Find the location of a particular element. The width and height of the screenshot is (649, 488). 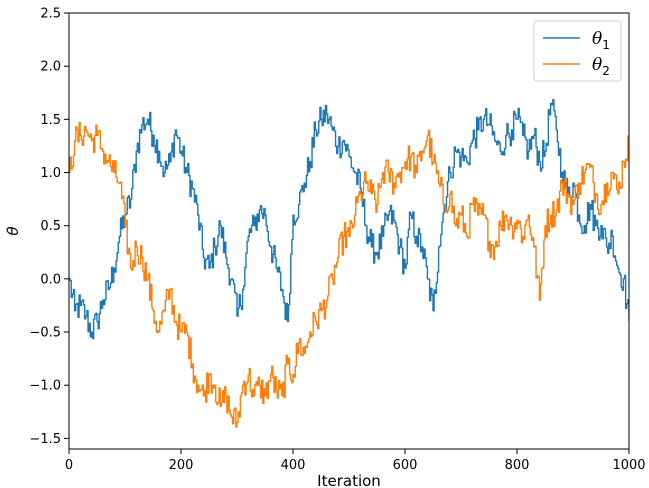

y-tick-label: −1.0 is located at coordinates (45, 386).